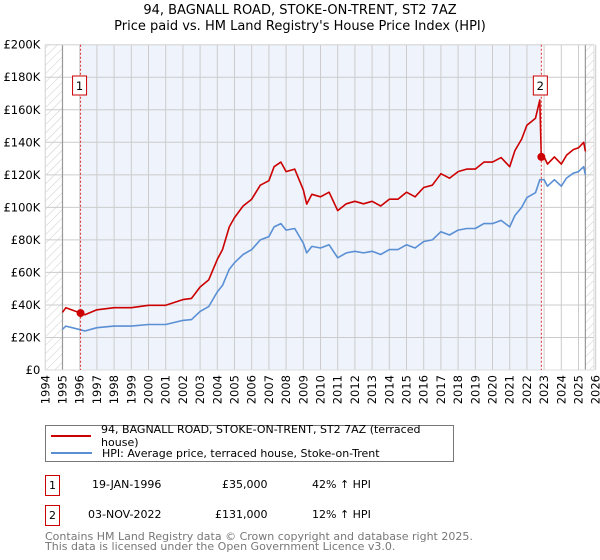 This screenshot has width=600, height=560. I want to click on x-tick-label: 1999, so click(131, 389).